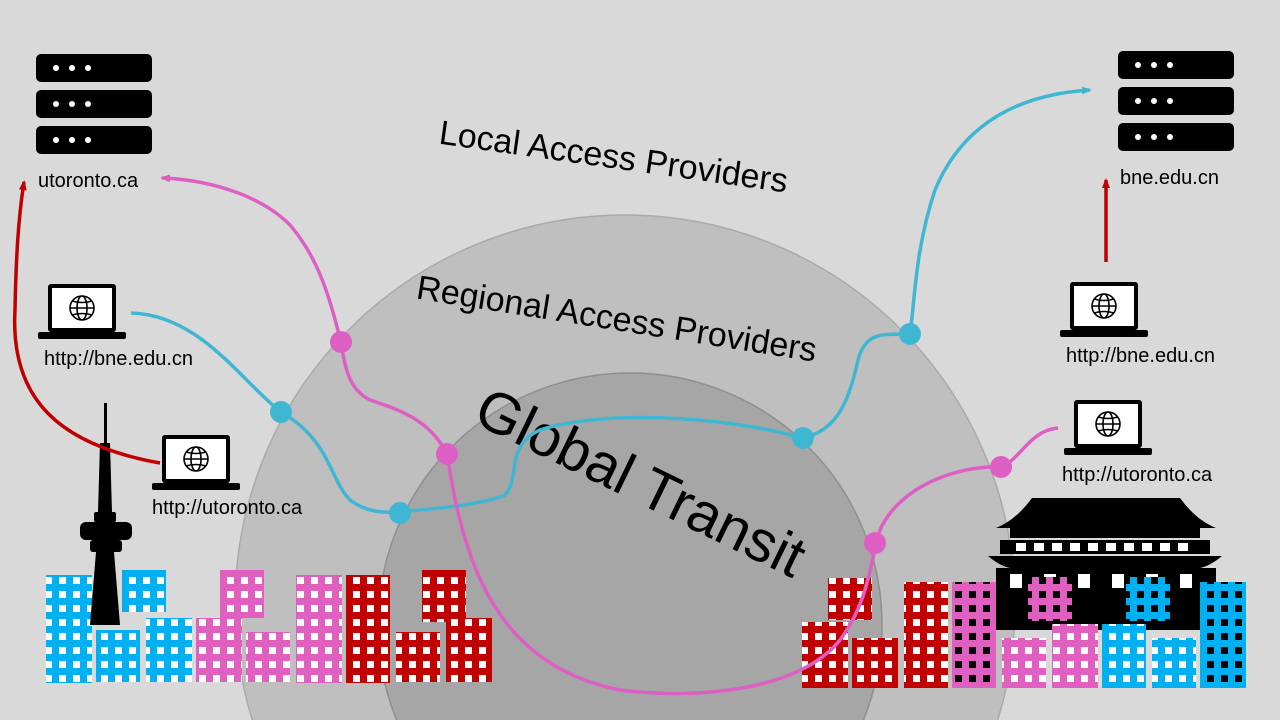  Describe the element at coordinates (106, 514) in the screenshot. I see `cn-tower-icon` at that location.